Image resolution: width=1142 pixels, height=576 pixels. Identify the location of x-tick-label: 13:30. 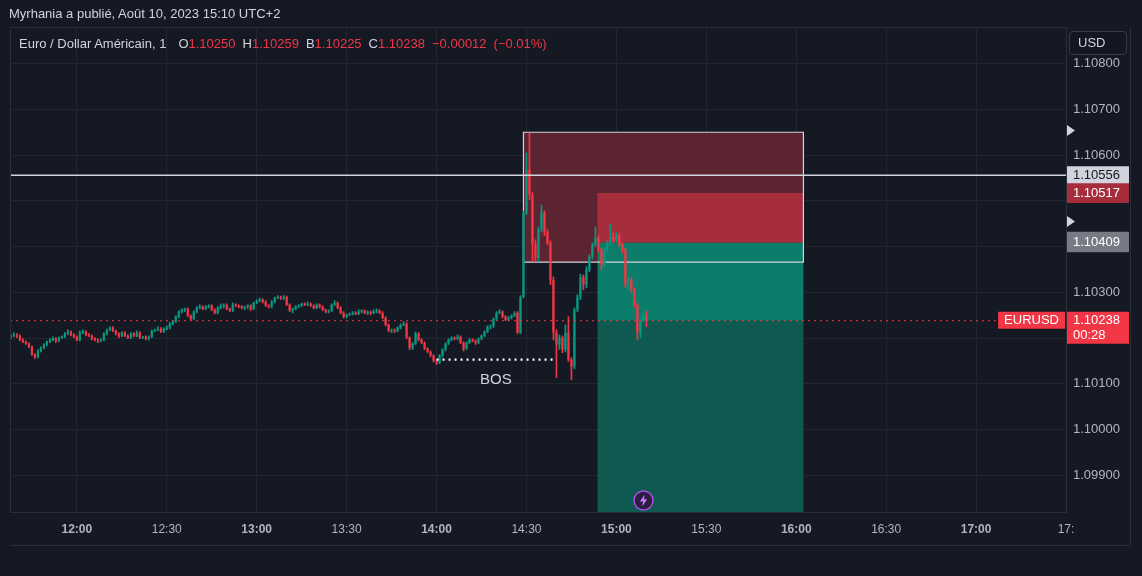
(346, 528).